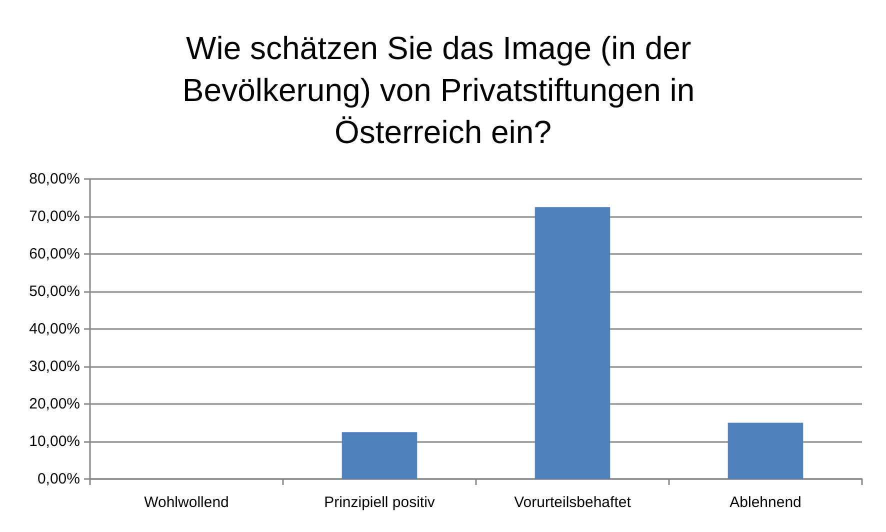 Image resolution: width=886 pixels, height=532 pixels. I want to click on x-tick-label: Vorurteilsbehaftet, so click(573, 502).